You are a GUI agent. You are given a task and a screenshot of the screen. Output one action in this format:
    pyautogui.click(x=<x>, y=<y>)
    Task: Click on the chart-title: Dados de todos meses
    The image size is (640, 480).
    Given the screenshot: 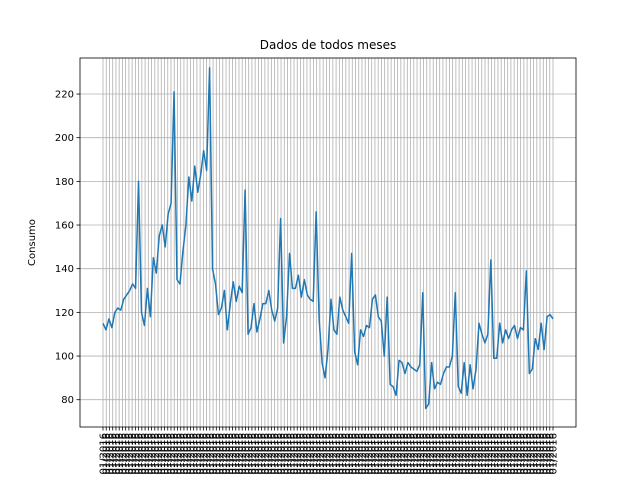 What is the action you would take?
    pyautogui.click(x=328, y=45)
    